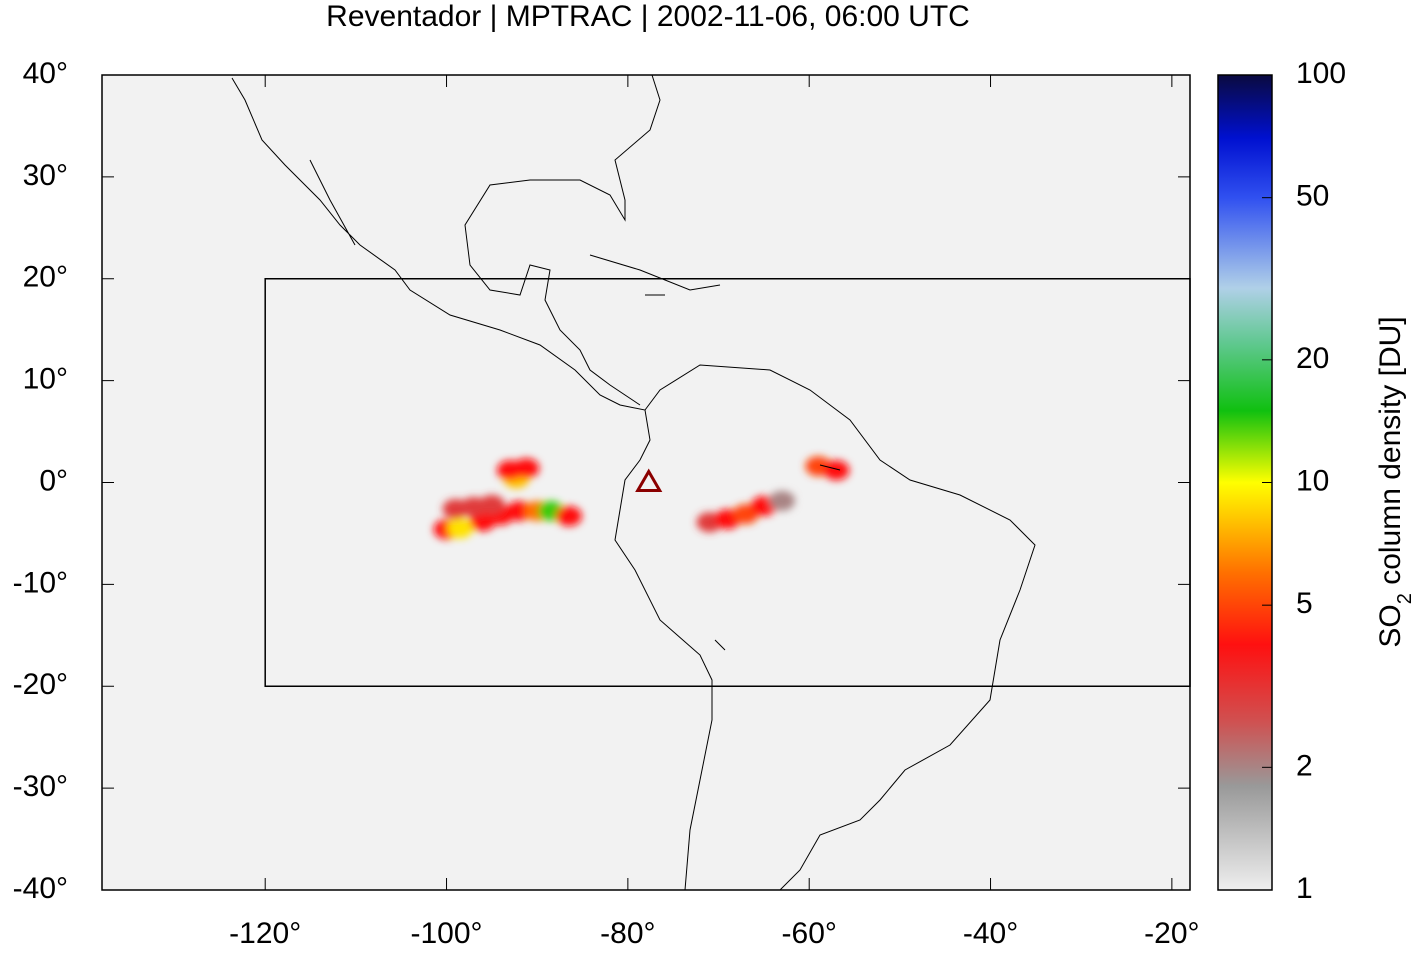 The image size is (1411, 955). What do you see at coordinates (45, 73) in the screenshot?
I see `y-tick-label: 40°` at bounding box center [45, 73].